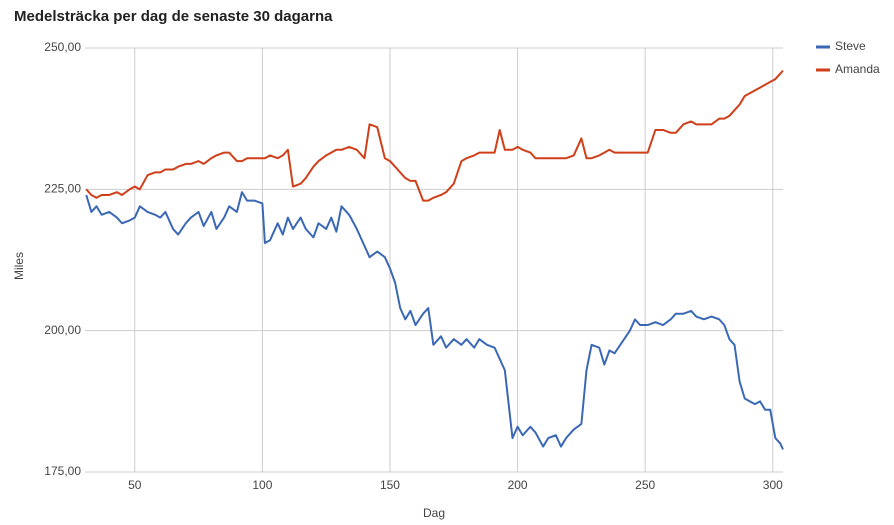 This screenshot has width=894, height=525. I want to click on x-axis-title: Dag, so click(434, 513).